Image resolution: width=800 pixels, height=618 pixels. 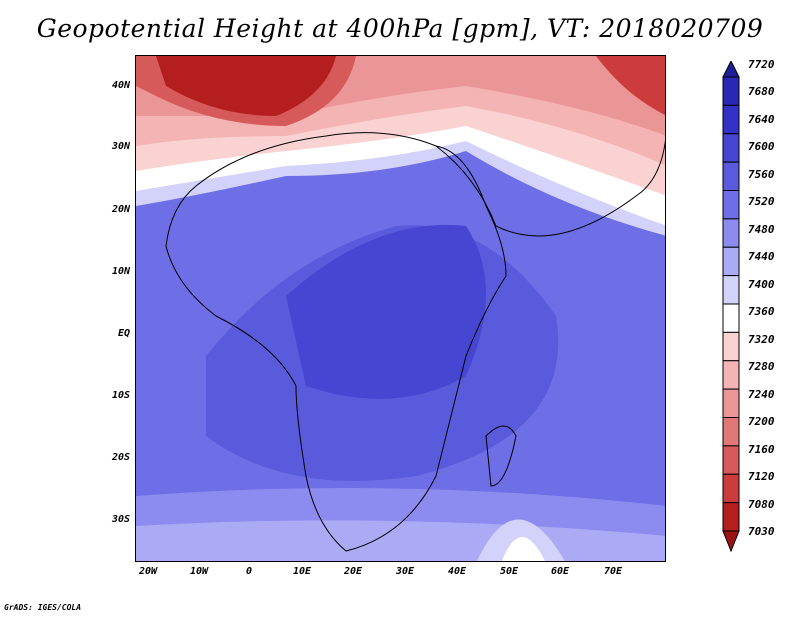 What do you see at coordinates (761, 449) in the screenshot?
I see `colorbar-label: 7160` at bounding box center [761, 449].